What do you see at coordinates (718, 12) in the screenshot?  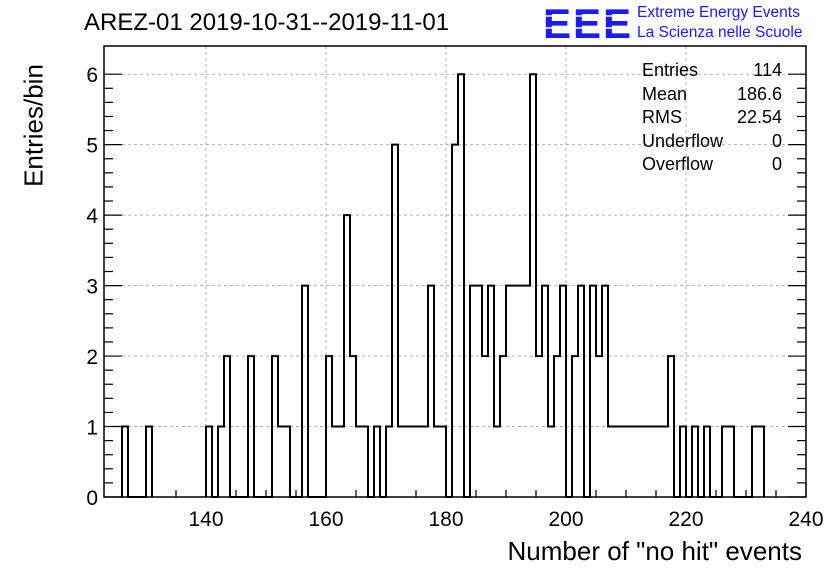 I see `logo-line-1: Extreme Energy Events` at bounding box center [718, 12].